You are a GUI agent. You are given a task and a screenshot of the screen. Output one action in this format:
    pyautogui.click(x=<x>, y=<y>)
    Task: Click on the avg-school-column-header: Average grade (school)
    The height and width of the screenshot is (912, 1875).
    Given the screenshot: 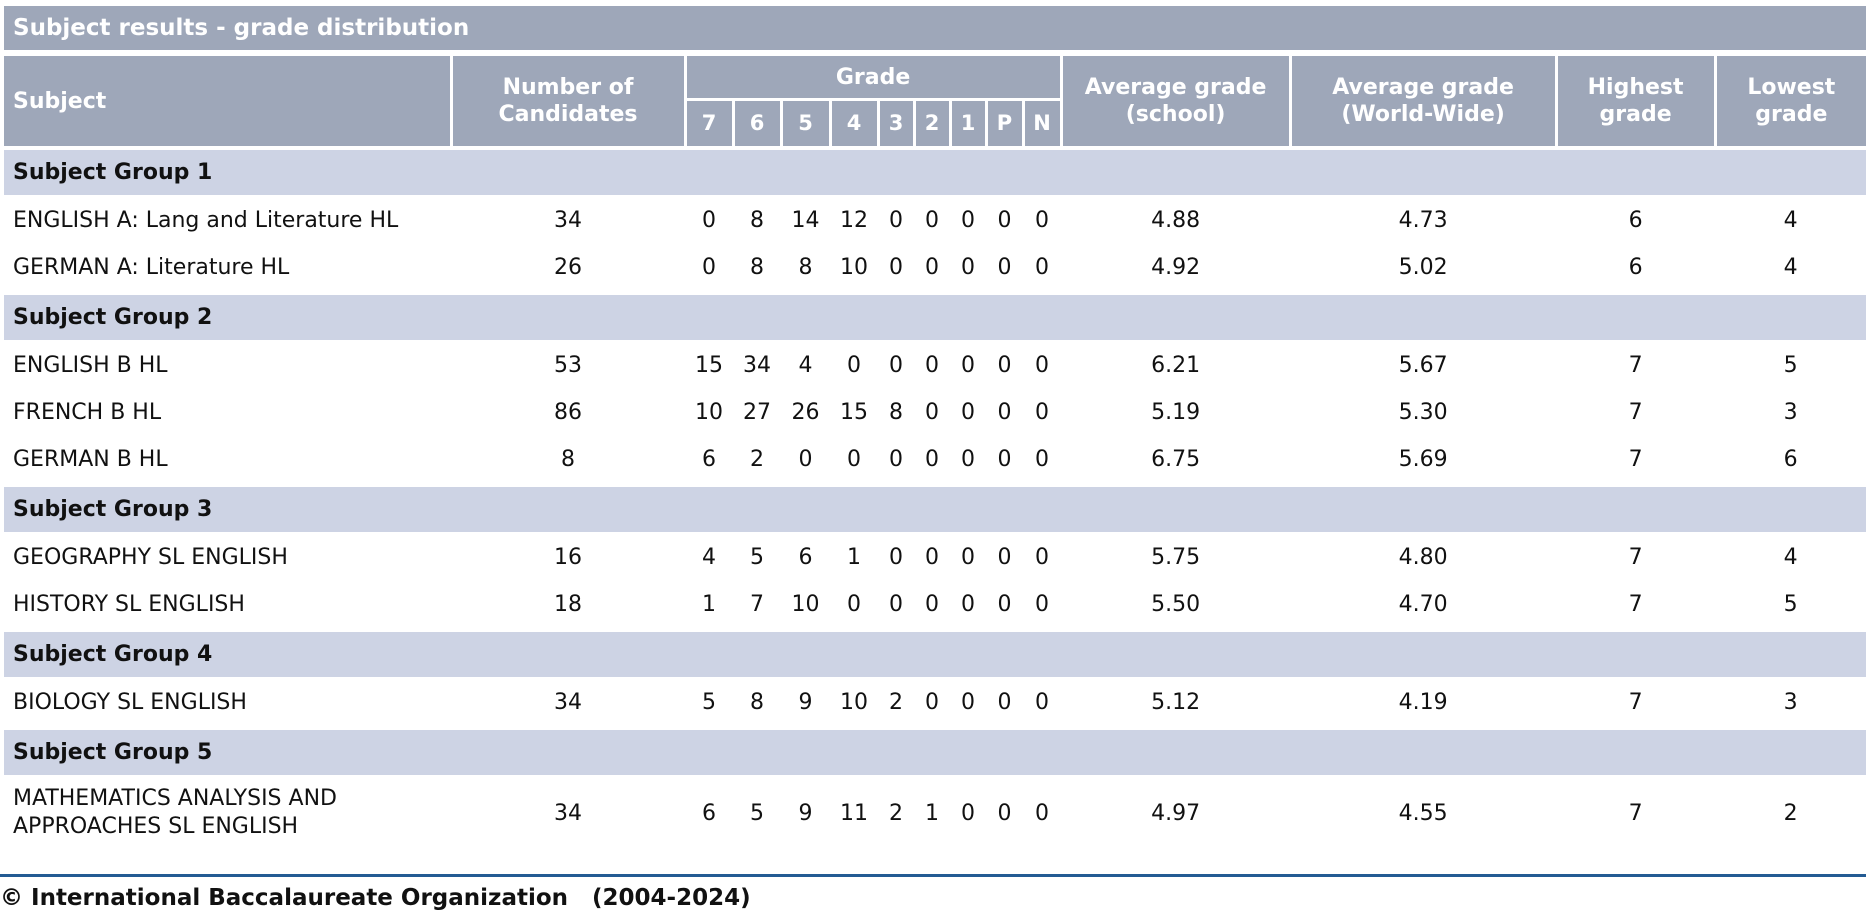 What is the action you would take?
    pyautogui.click(x=1175, y=101)
    